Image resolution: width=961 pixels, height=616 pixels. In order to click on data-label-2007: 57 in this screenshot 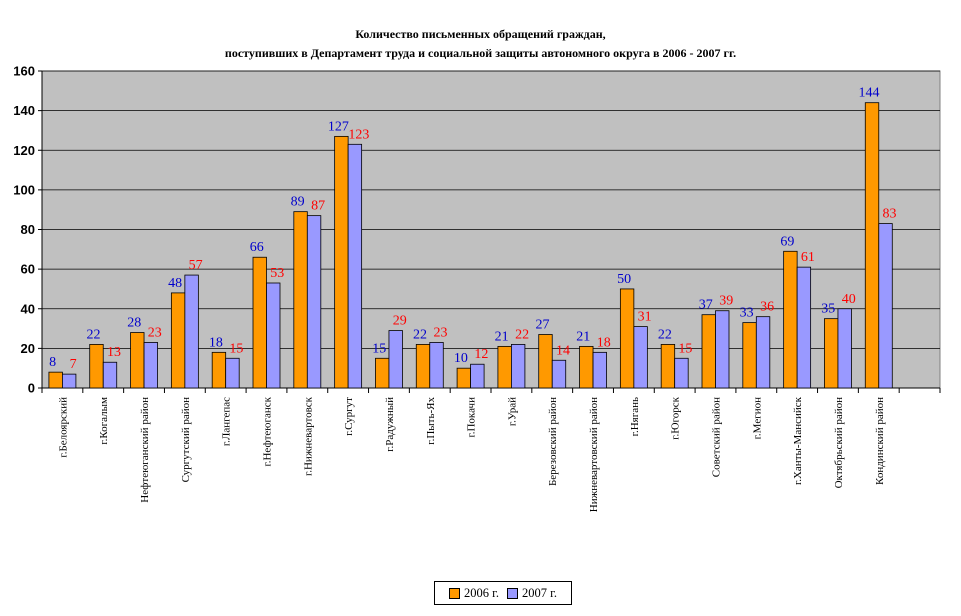, I will do `click(196, 265)`.